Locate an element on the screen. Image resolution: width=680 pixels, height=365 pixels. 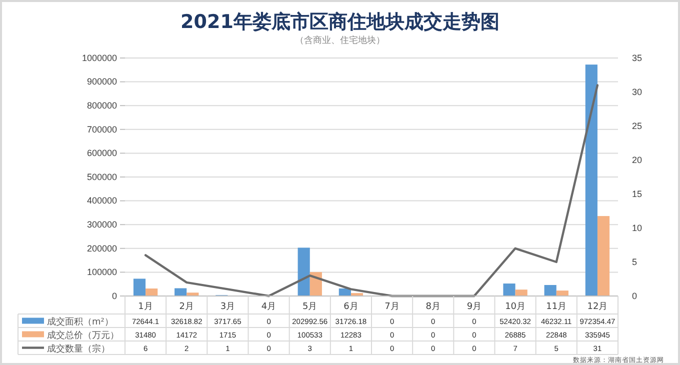
y-tick-label: 1000000 is located at coordinates (99, 57).